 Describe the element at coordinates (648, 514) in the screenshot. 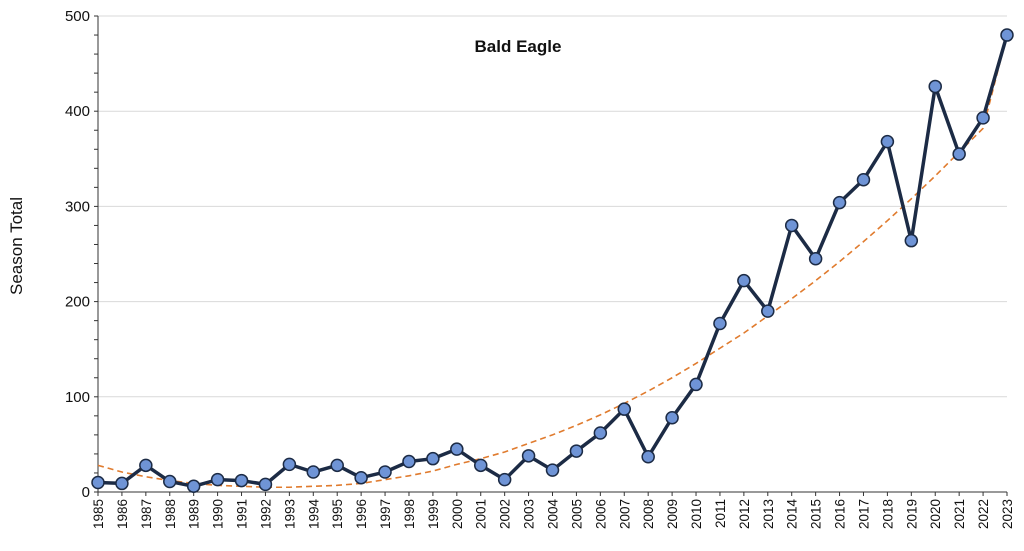

I see `x-tick-label: 2008` at that location.